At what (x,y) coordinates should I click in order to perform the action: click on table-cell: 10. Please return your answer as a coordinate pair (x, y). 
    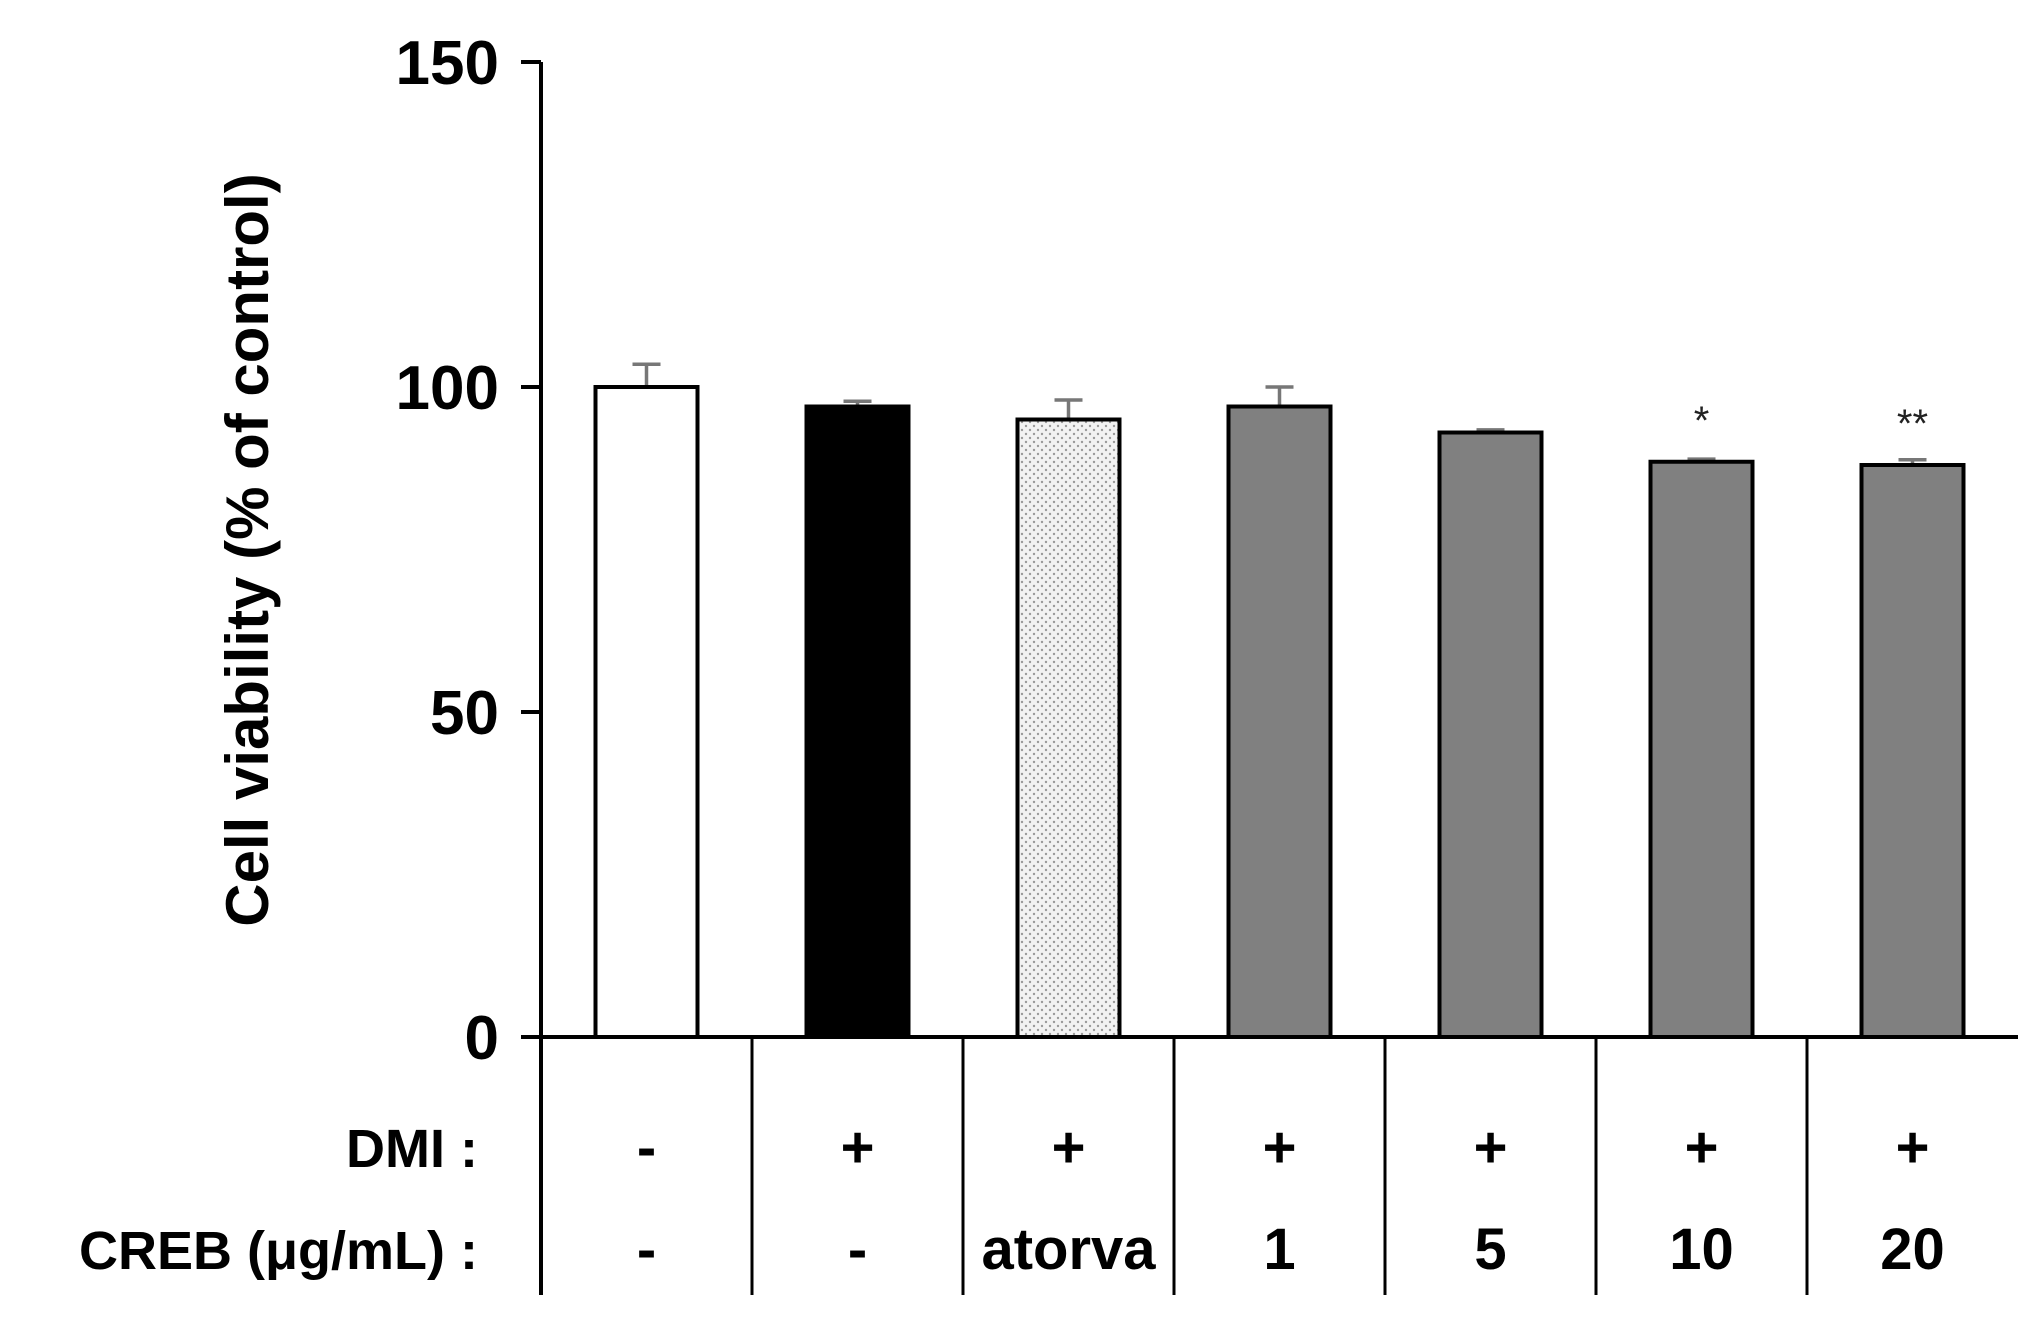
    Looking at the image, I should click on (1701, 1249).